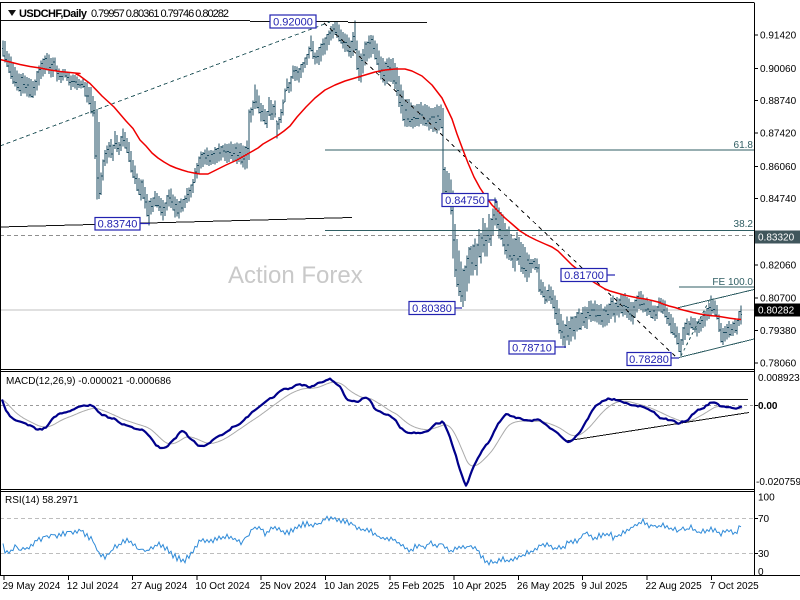 The height and width of the screenshot is (600, 800). What do you see at coordinates (160, 14) in the screenshot?
I see `svg-text:0.79957 0.80361 0.79746 0.8028: 0.79957 0.80361 0.79746 0.80282` at bounding box center [160, 14].